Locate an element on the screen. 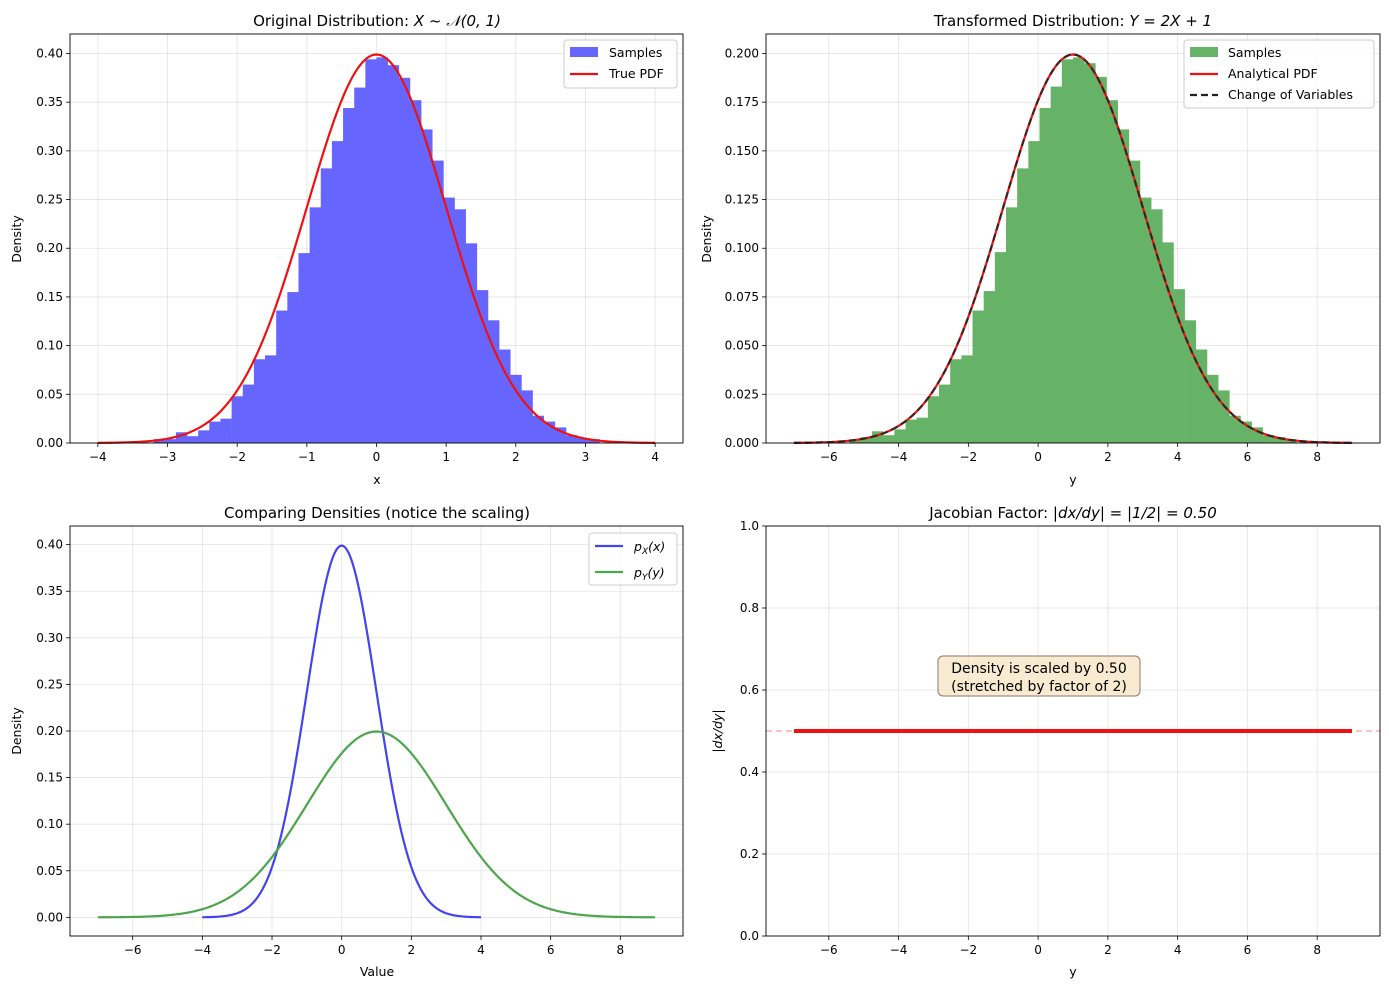 Image resolution: width=1389 pixels, height=989 pixels. x-axis-label: y is located at coordinates (1073, 971).